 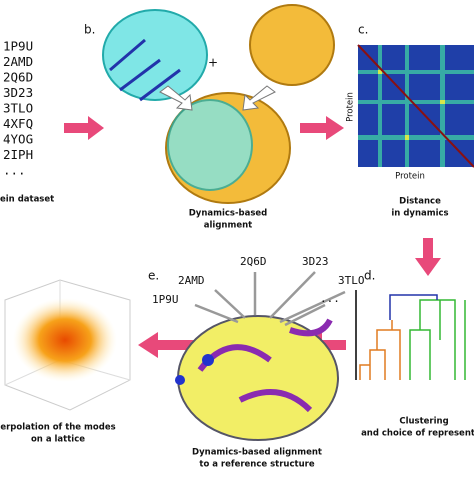 What do you see at coordinates (213, 63) in the screenshot?
I see `plus-sign: +` at bounding box center [213, 63].